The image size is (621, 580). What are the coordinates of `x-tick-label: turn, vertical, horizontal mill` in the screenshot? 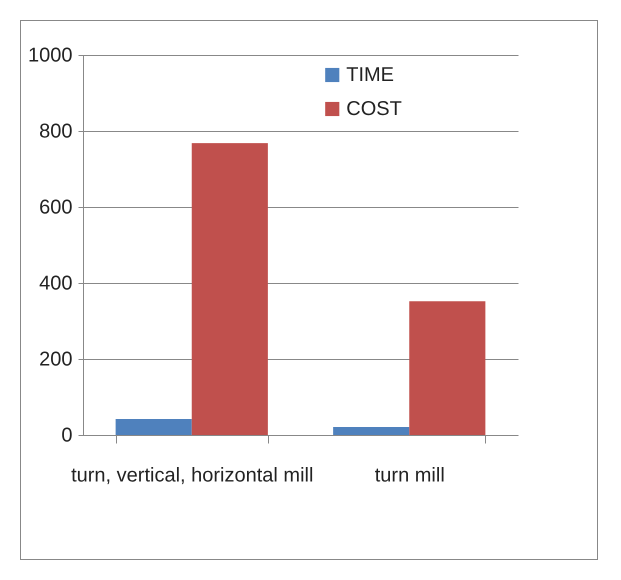 It's located at (192, 475).